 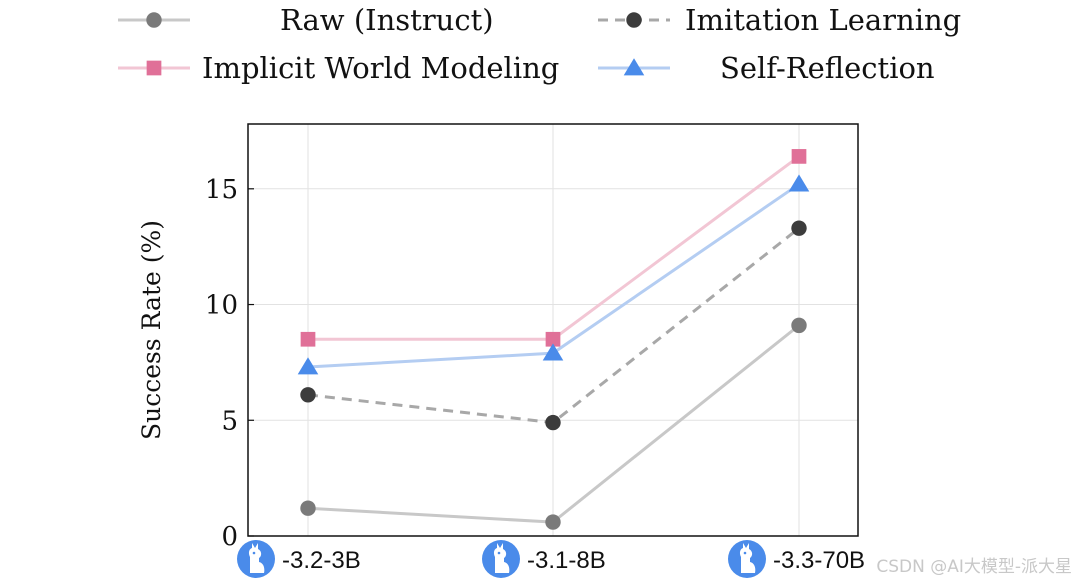 I want to click on y-axis-ticks: 0 5 10 15, so click(x=229, y=363).